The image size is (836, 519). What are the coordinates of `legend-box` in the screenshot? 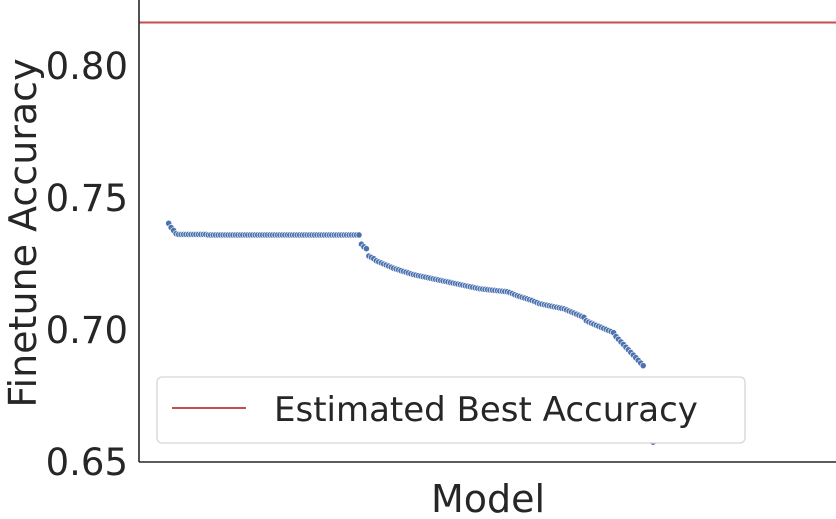 It's located at (451, 410).